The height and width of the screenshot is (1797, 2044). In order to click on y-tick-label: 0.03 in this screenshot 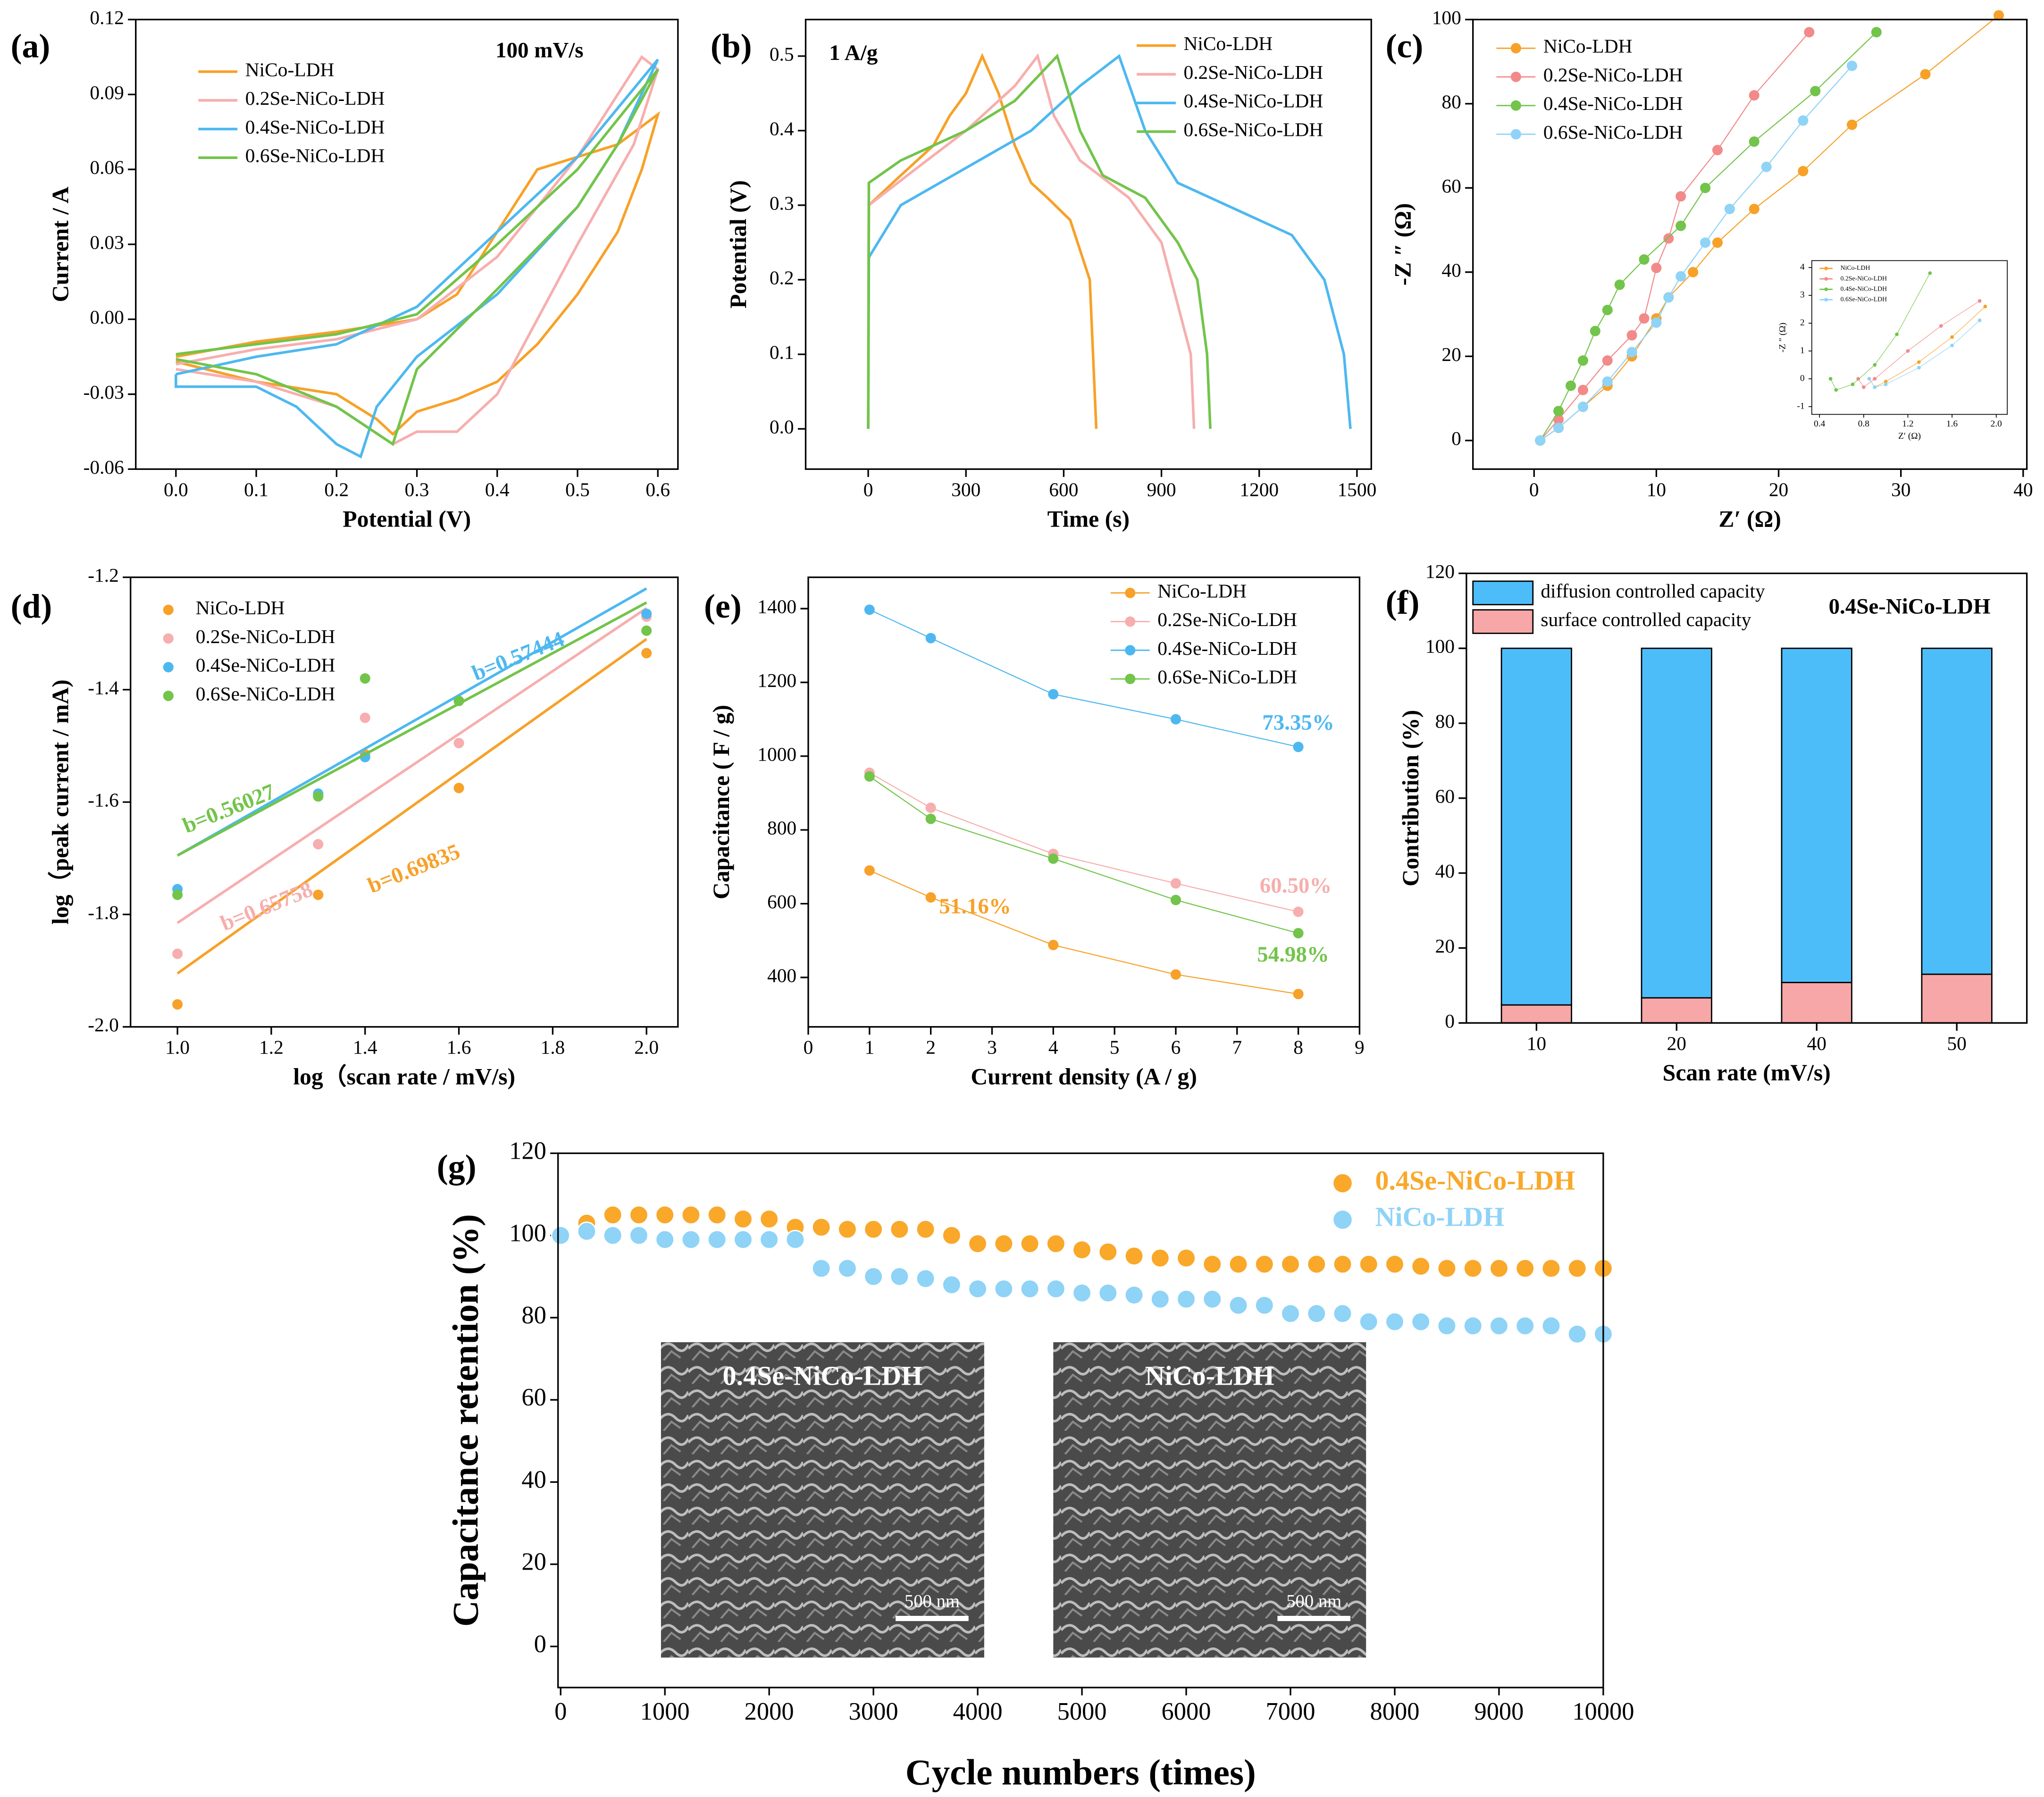, I will do `click(107, 242)`.